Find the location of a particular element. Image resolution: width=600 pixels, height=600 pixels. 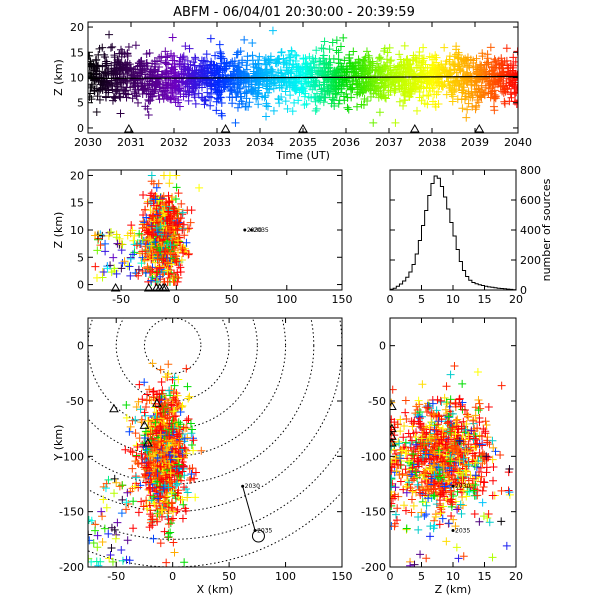

figure-title: ABFM - 06/04/01 20:30:00 - 20:39:59 is located at coordinates (294, 12).